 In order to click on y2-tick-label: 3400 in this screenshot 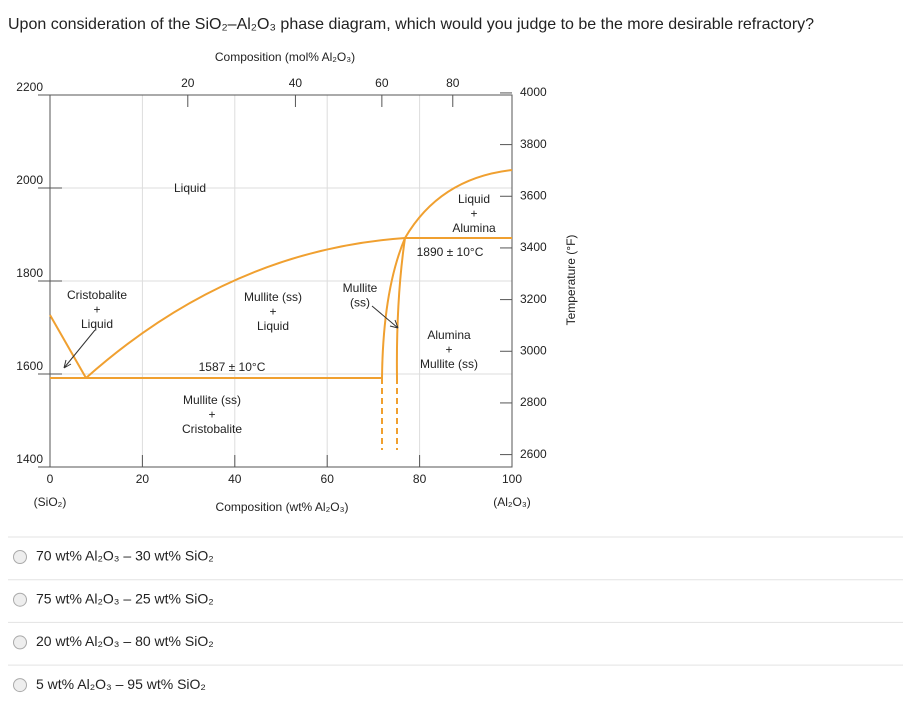, I will do `click(533, 247)`.